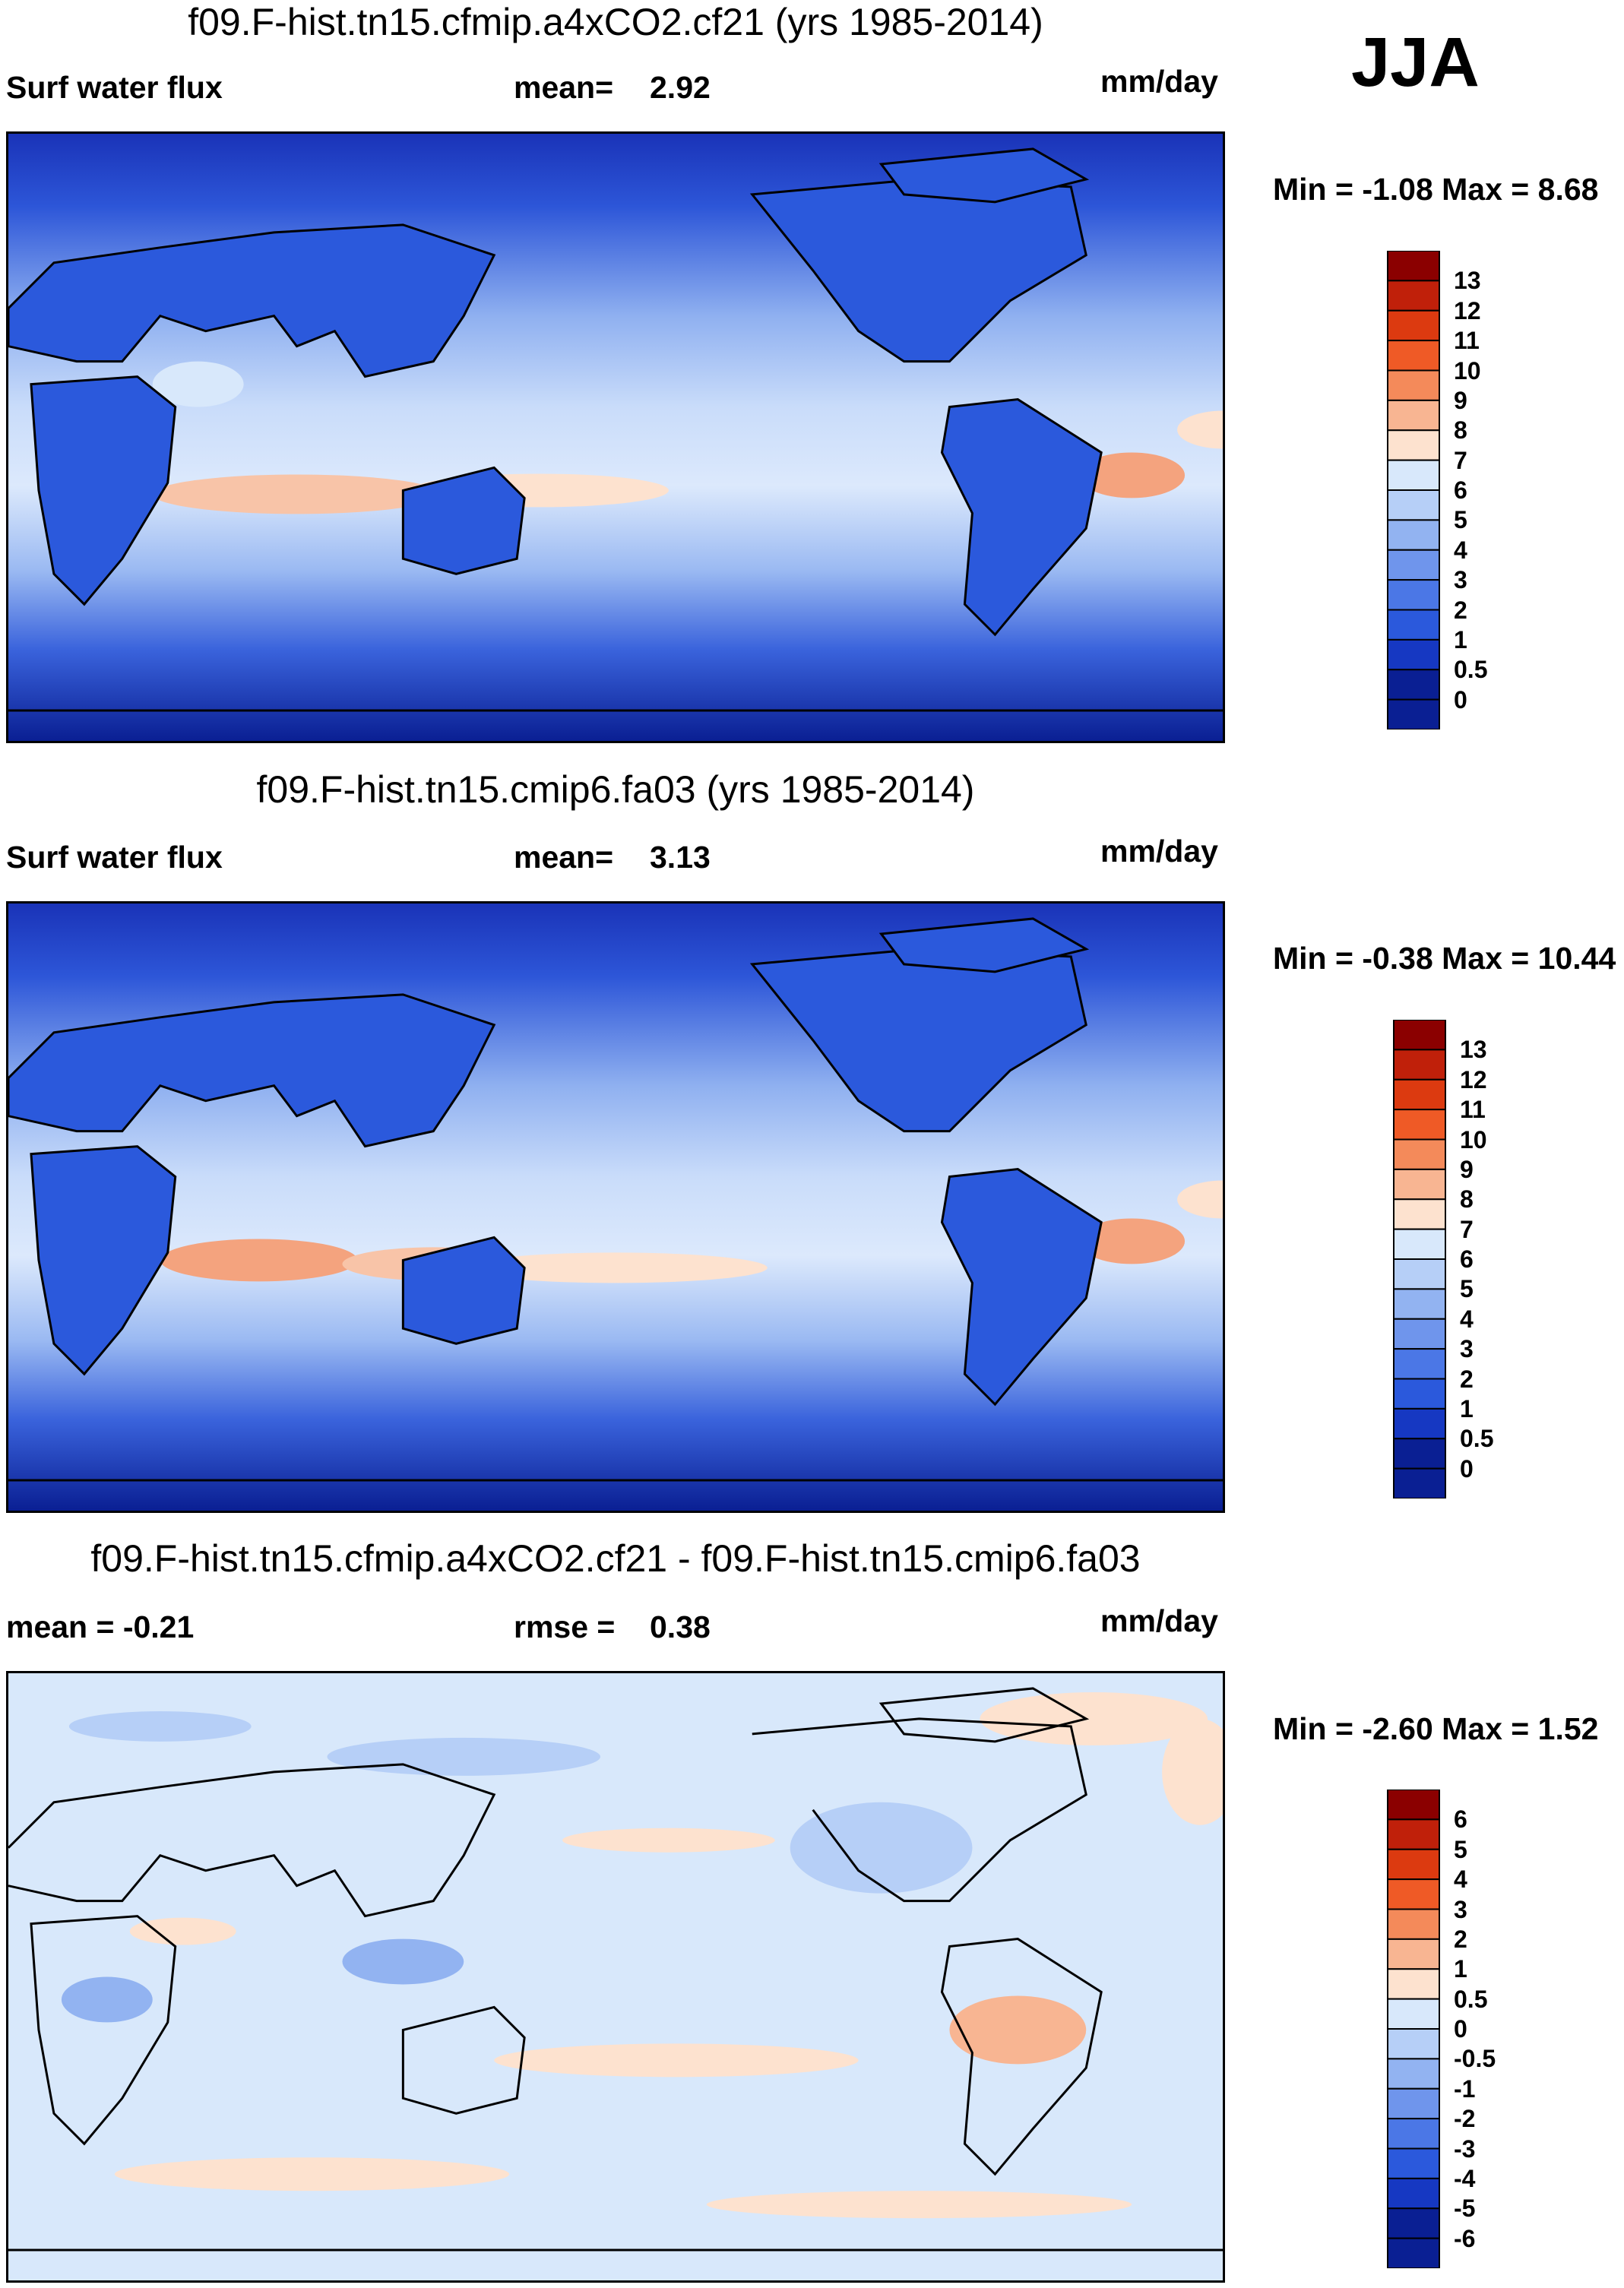 The image size is (1624, 2288). What do you see at coordinates (1465, 2119) in the screenshot?
I see `colorbar-tick-label: -2` at bounding box center [1465, 2119].